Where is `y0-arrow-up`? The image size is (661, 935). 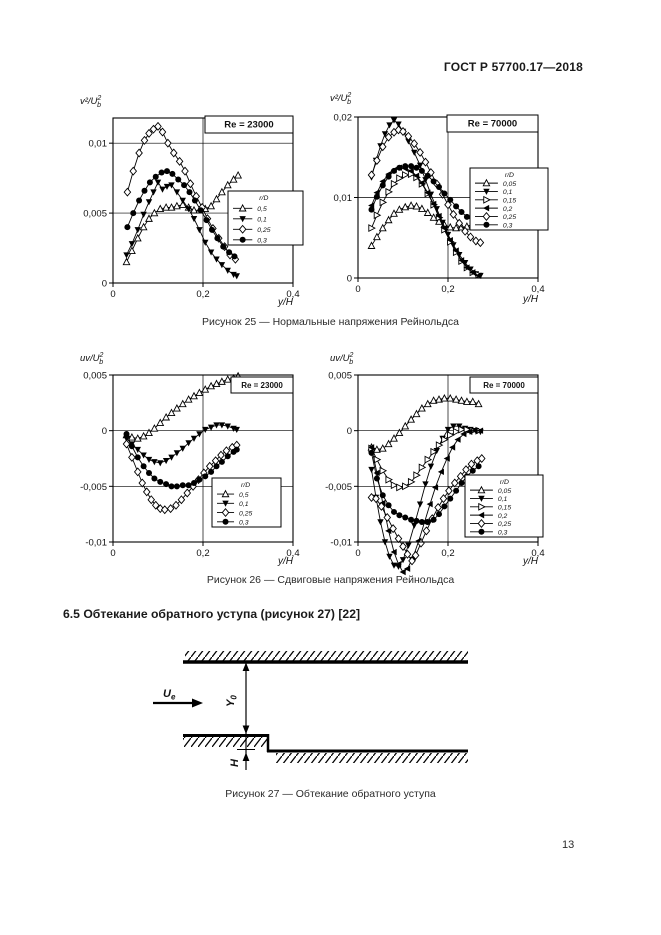 y0-arrow-up is located at coordinates (246, 666).